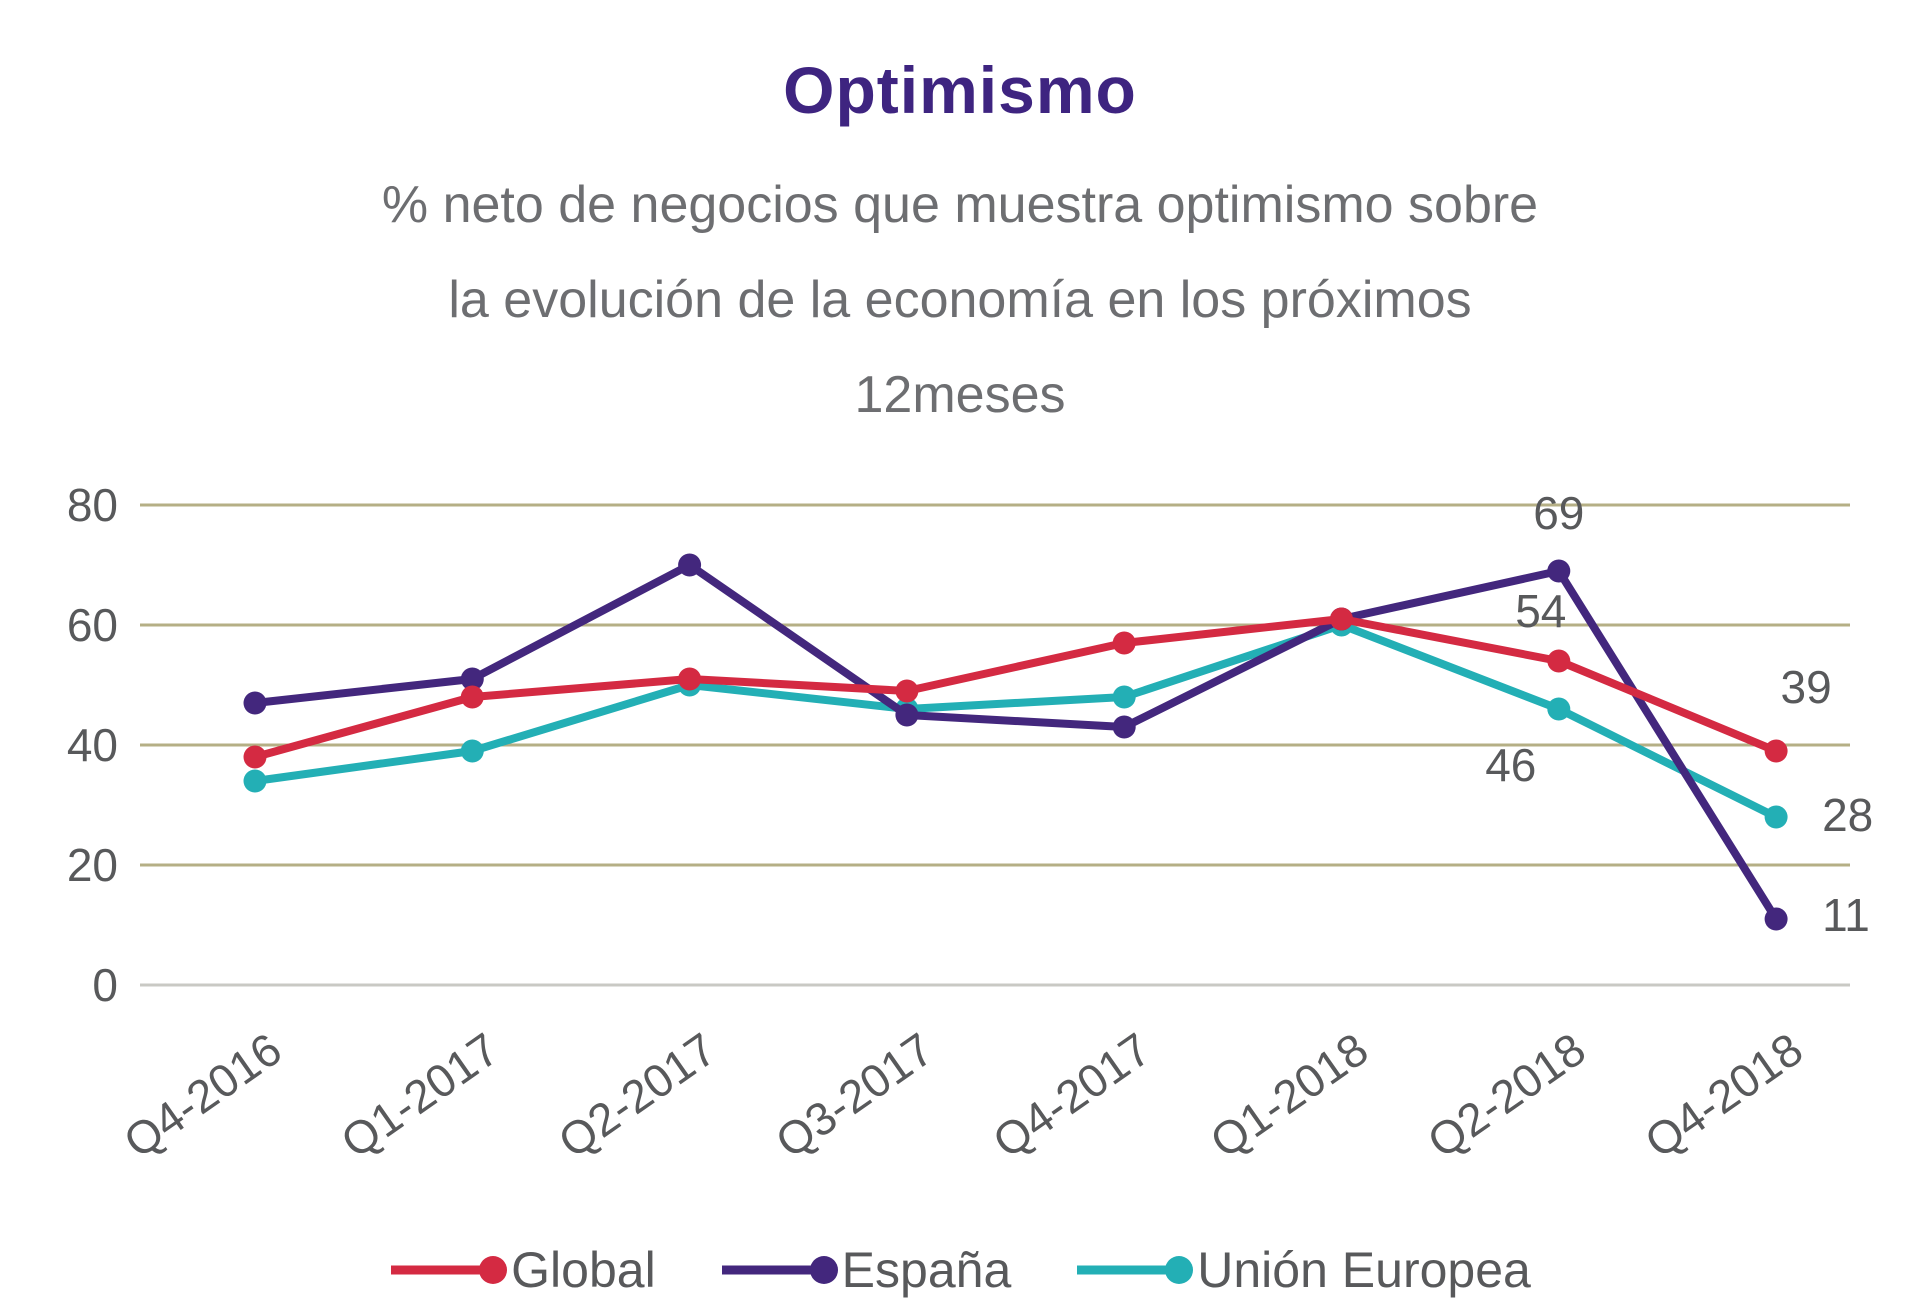  What do you see at coordinates (1559, 571) in the screenshot?
I see `data-point-espana-q2-2018` at bounding box center [1559, 571].